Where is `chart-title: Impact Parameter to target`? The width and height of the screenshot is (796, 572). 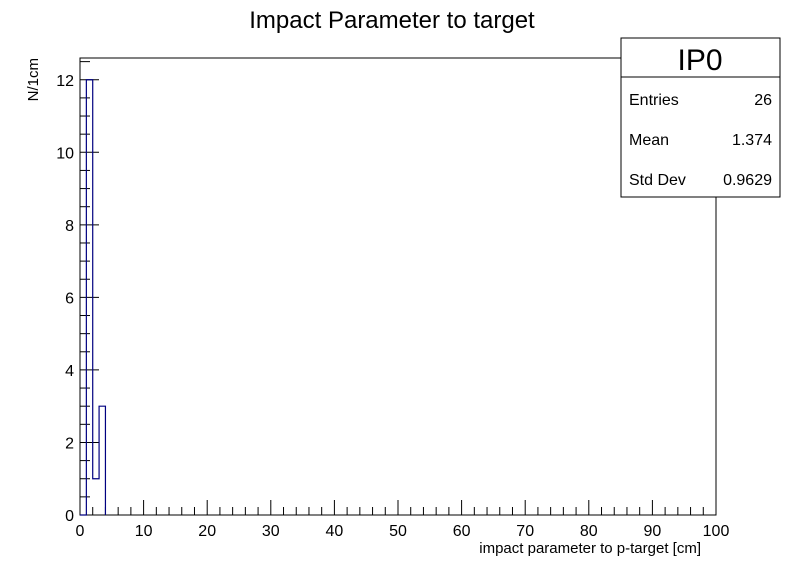
chart-title: Impact Parameter to target is located at coordinates (392, 20).